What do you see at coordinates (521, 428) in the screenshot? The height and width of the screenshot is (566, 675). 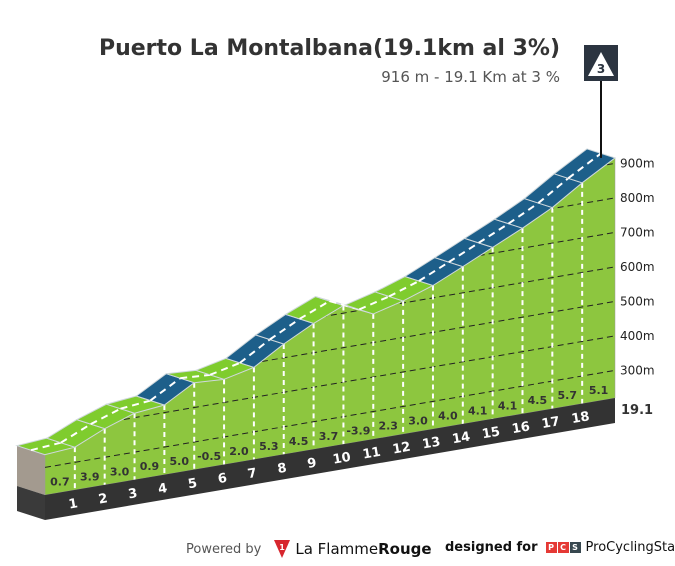 I see `km-label: 16` at bounding box center [521, 428].